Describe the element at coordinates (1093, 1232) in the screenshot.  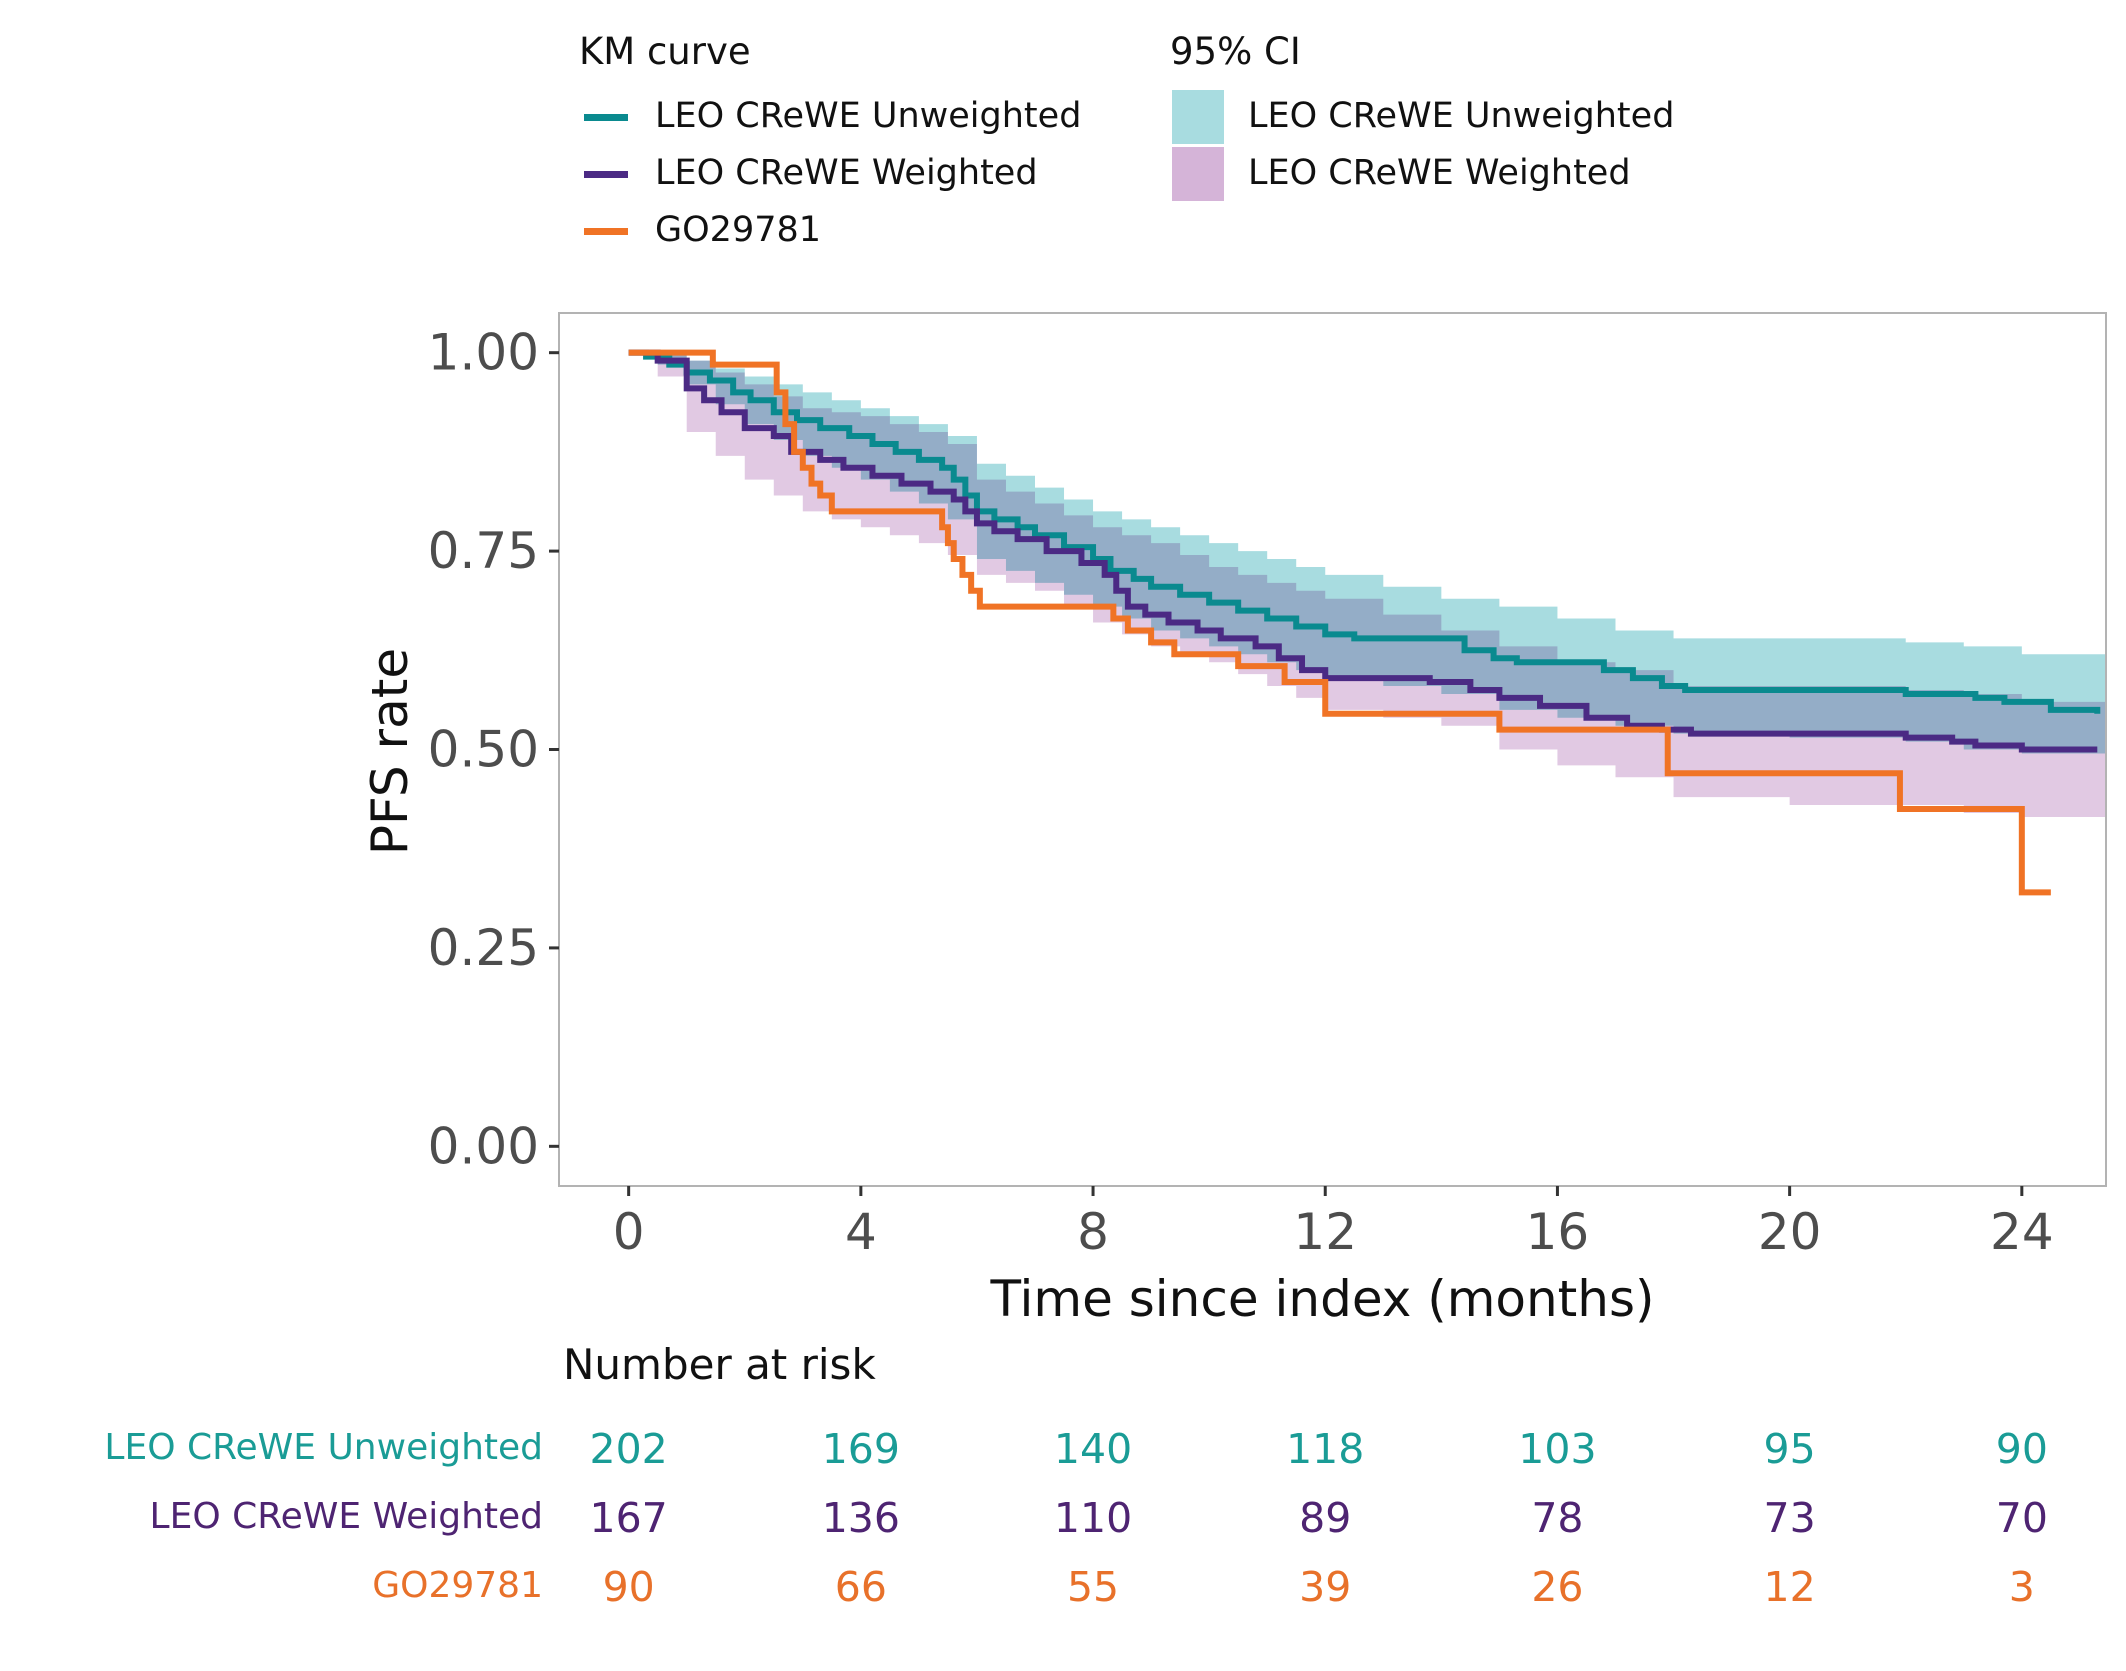
I see `x-tick-label: 8` at that location.